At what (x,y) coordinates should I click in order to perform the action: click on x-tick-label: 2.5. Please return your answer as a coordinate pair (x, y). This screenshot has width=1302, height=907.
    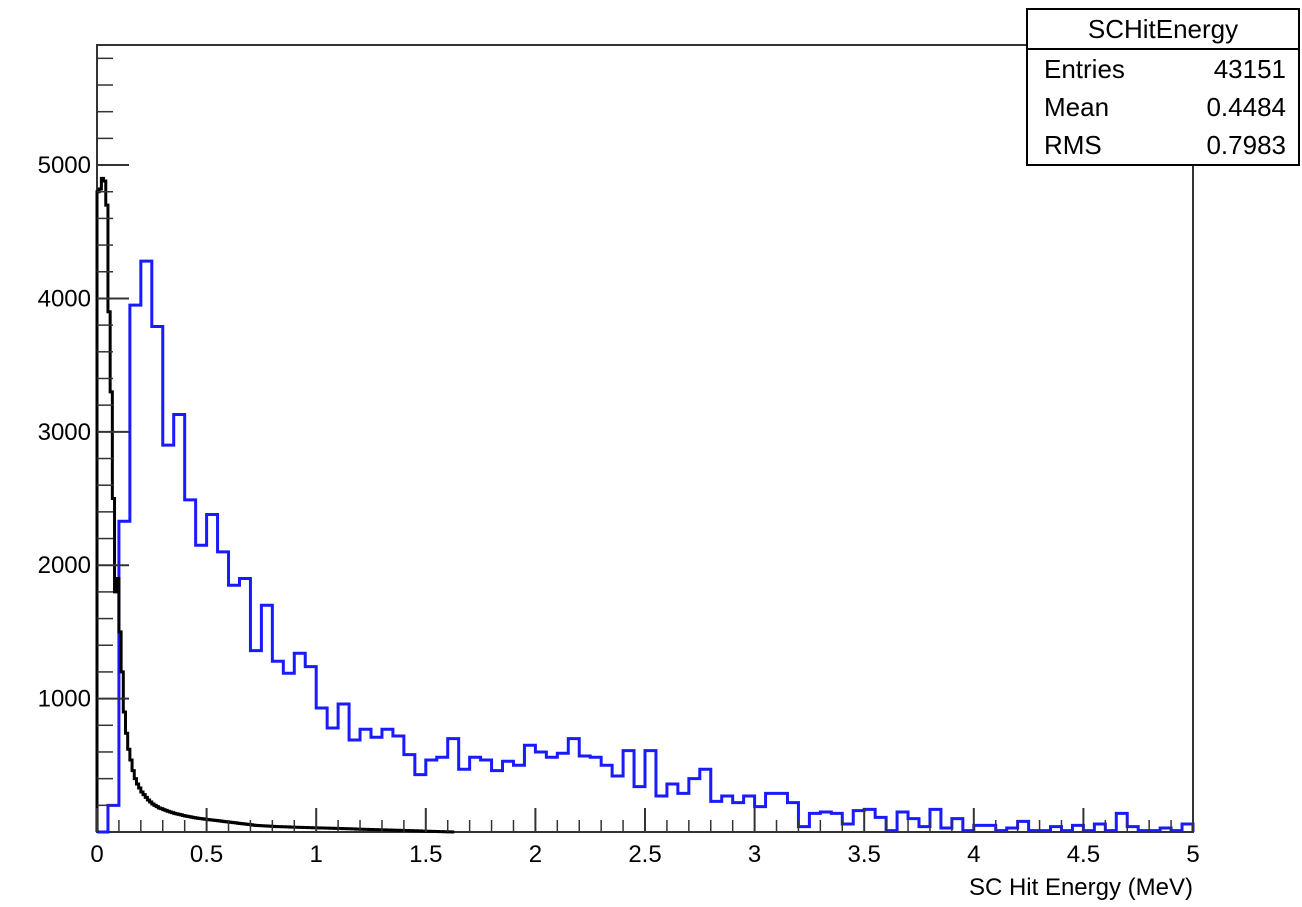
    Looking at the image, I should click on (644, 854).